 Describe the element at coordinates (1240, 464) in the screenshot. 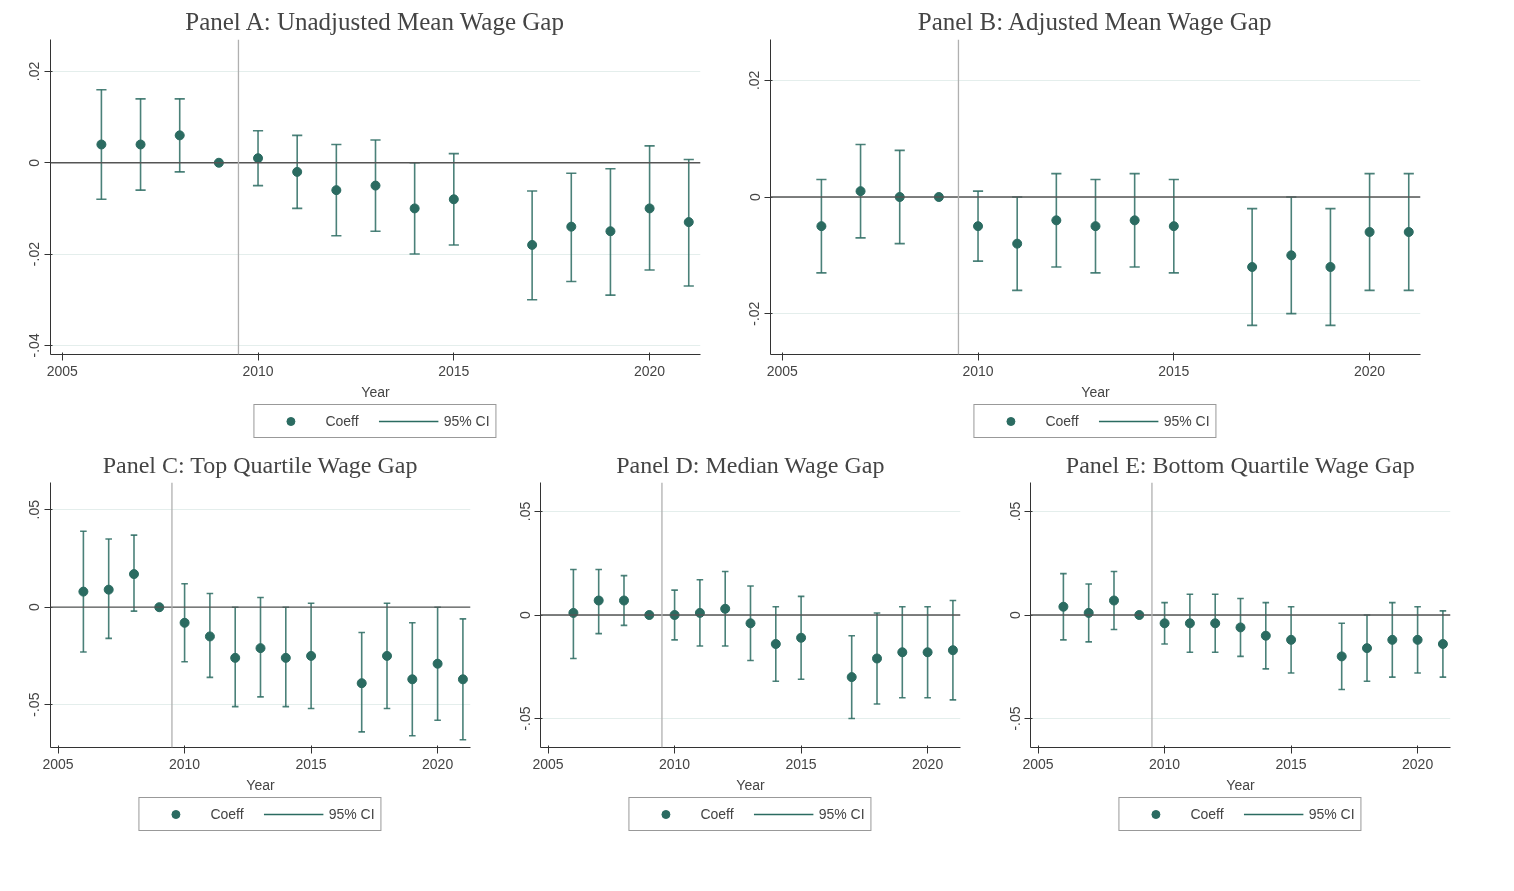

I see `chart-title: Panel E: Bottom Quartile Wage Gap` at that location.